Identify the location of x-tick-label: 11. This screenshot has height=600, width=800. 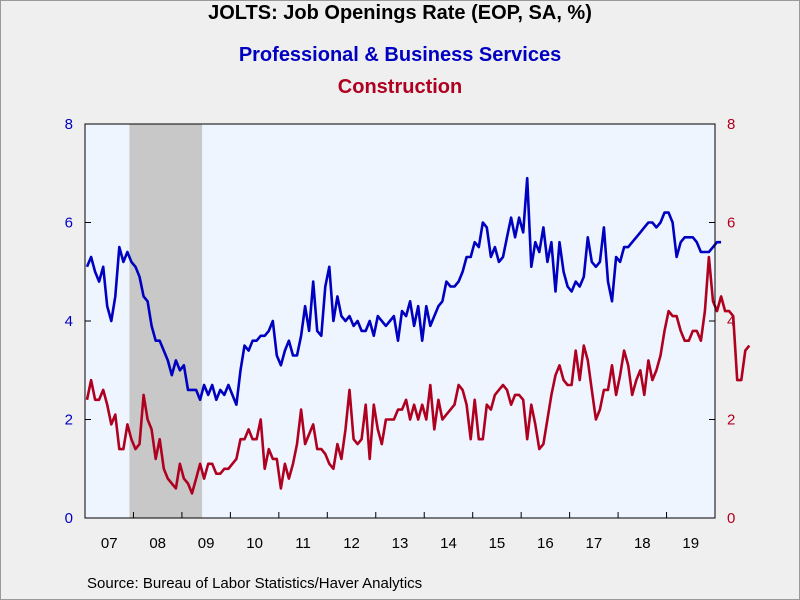
(303, 543).